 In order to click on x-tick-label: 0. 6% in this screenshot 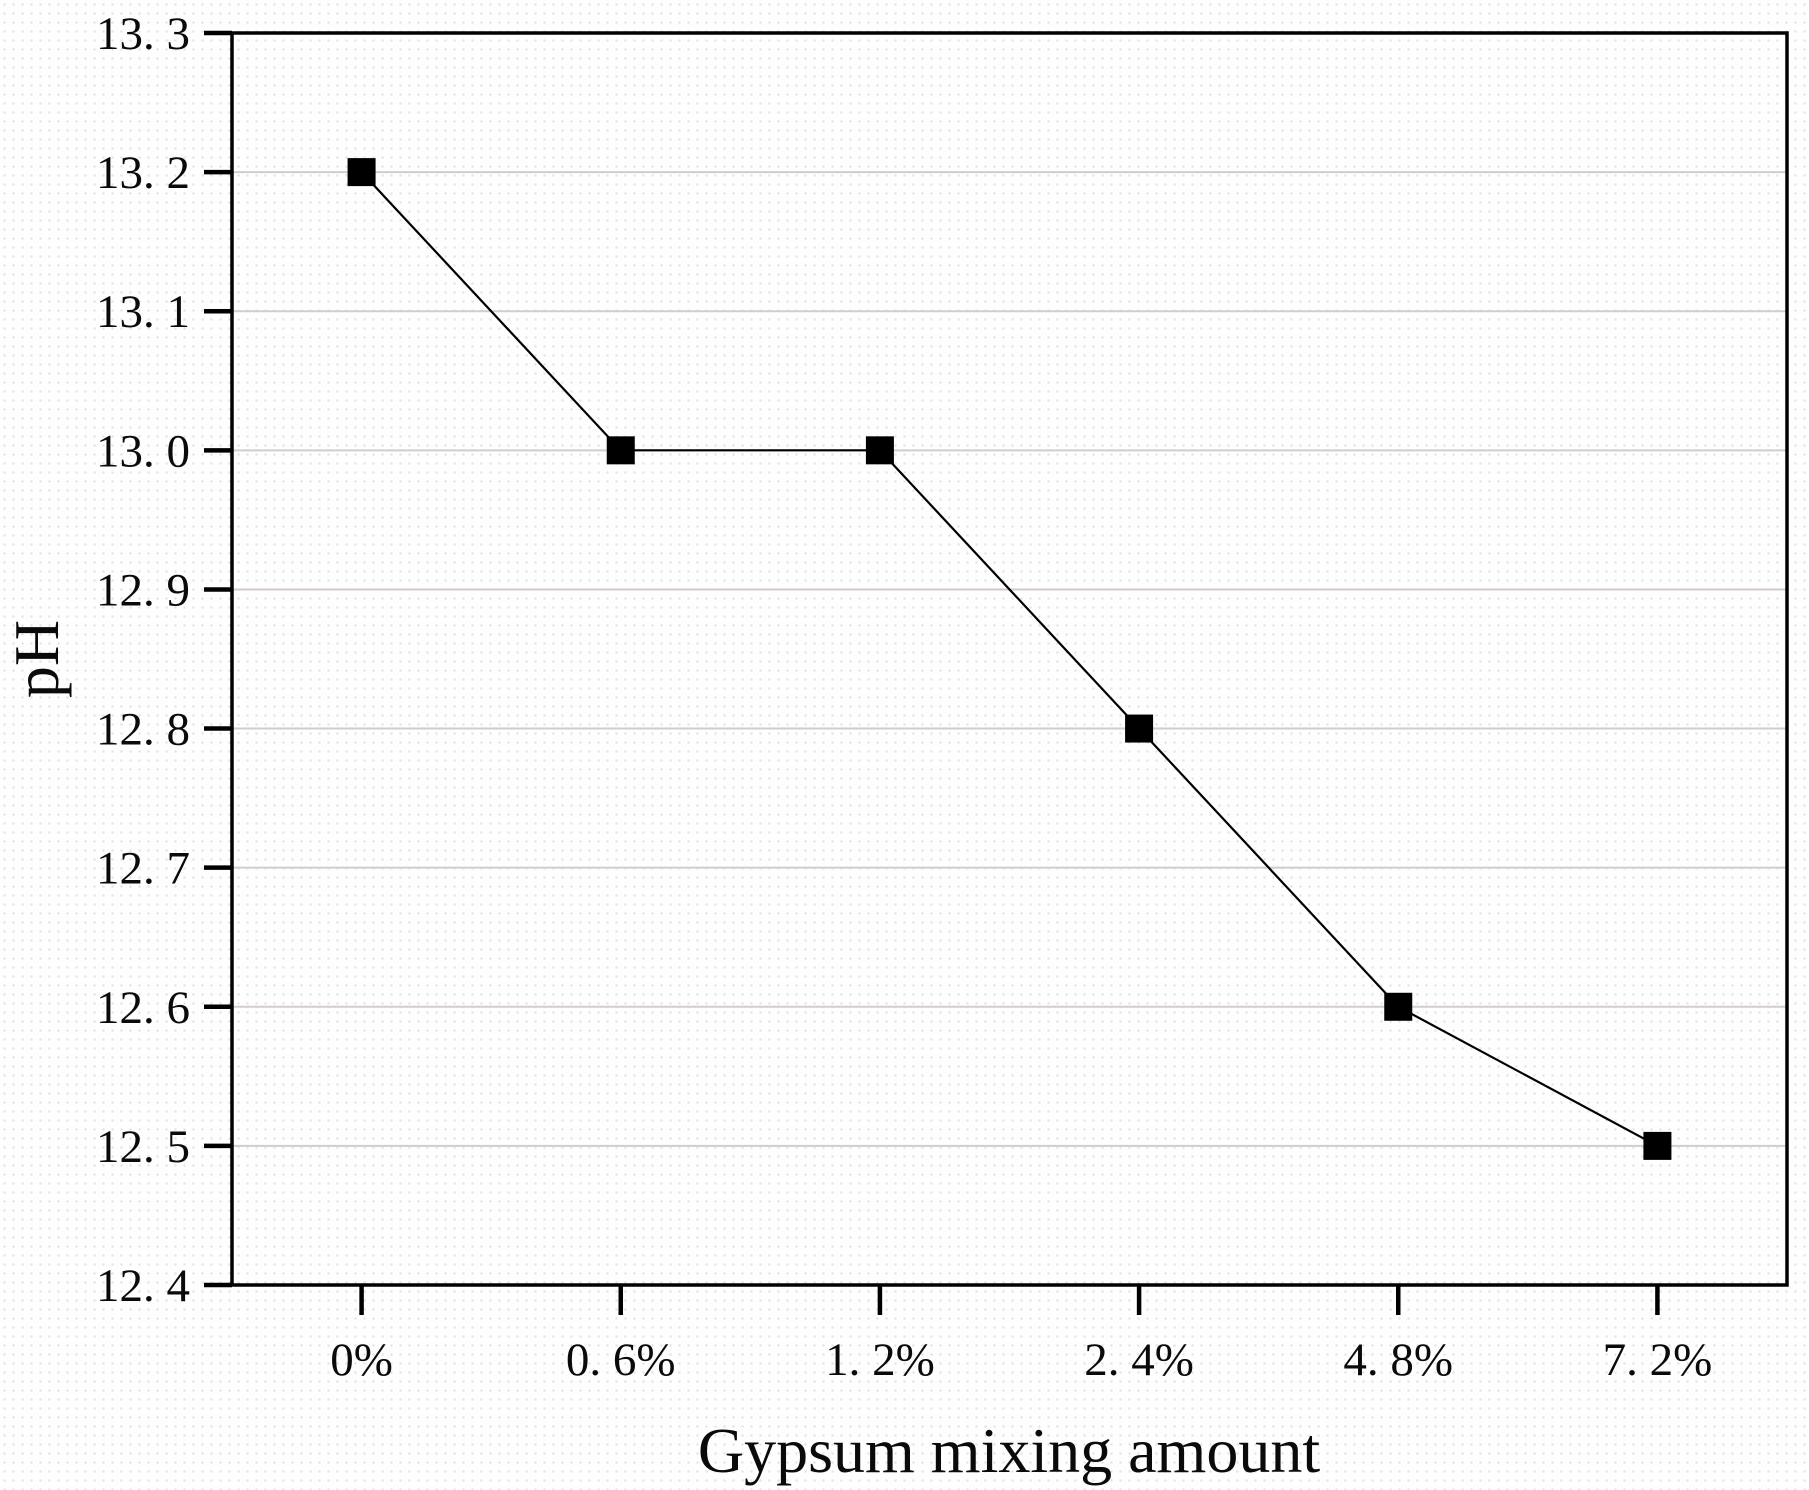, I will do `click(621, 1360)`.